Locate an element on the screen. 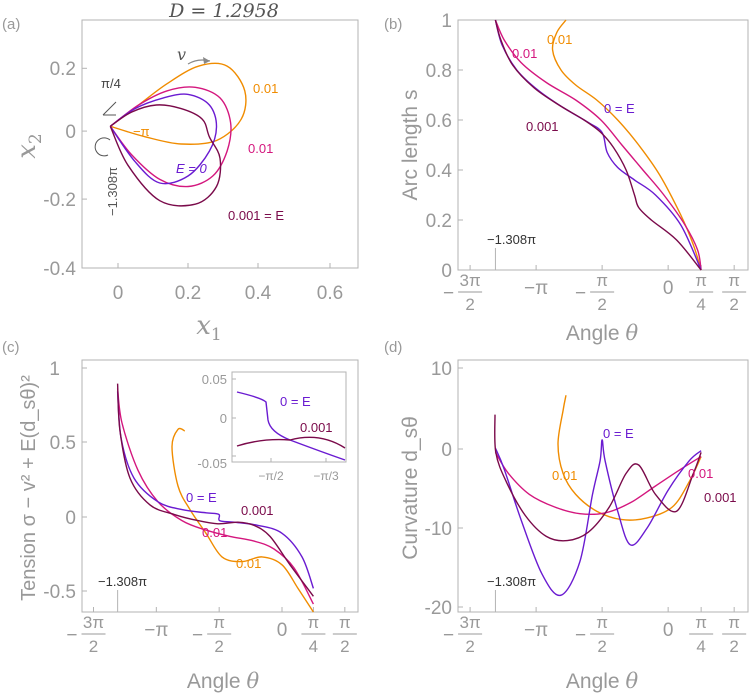  angle-arc-icon is located at coordinates (102, 147).